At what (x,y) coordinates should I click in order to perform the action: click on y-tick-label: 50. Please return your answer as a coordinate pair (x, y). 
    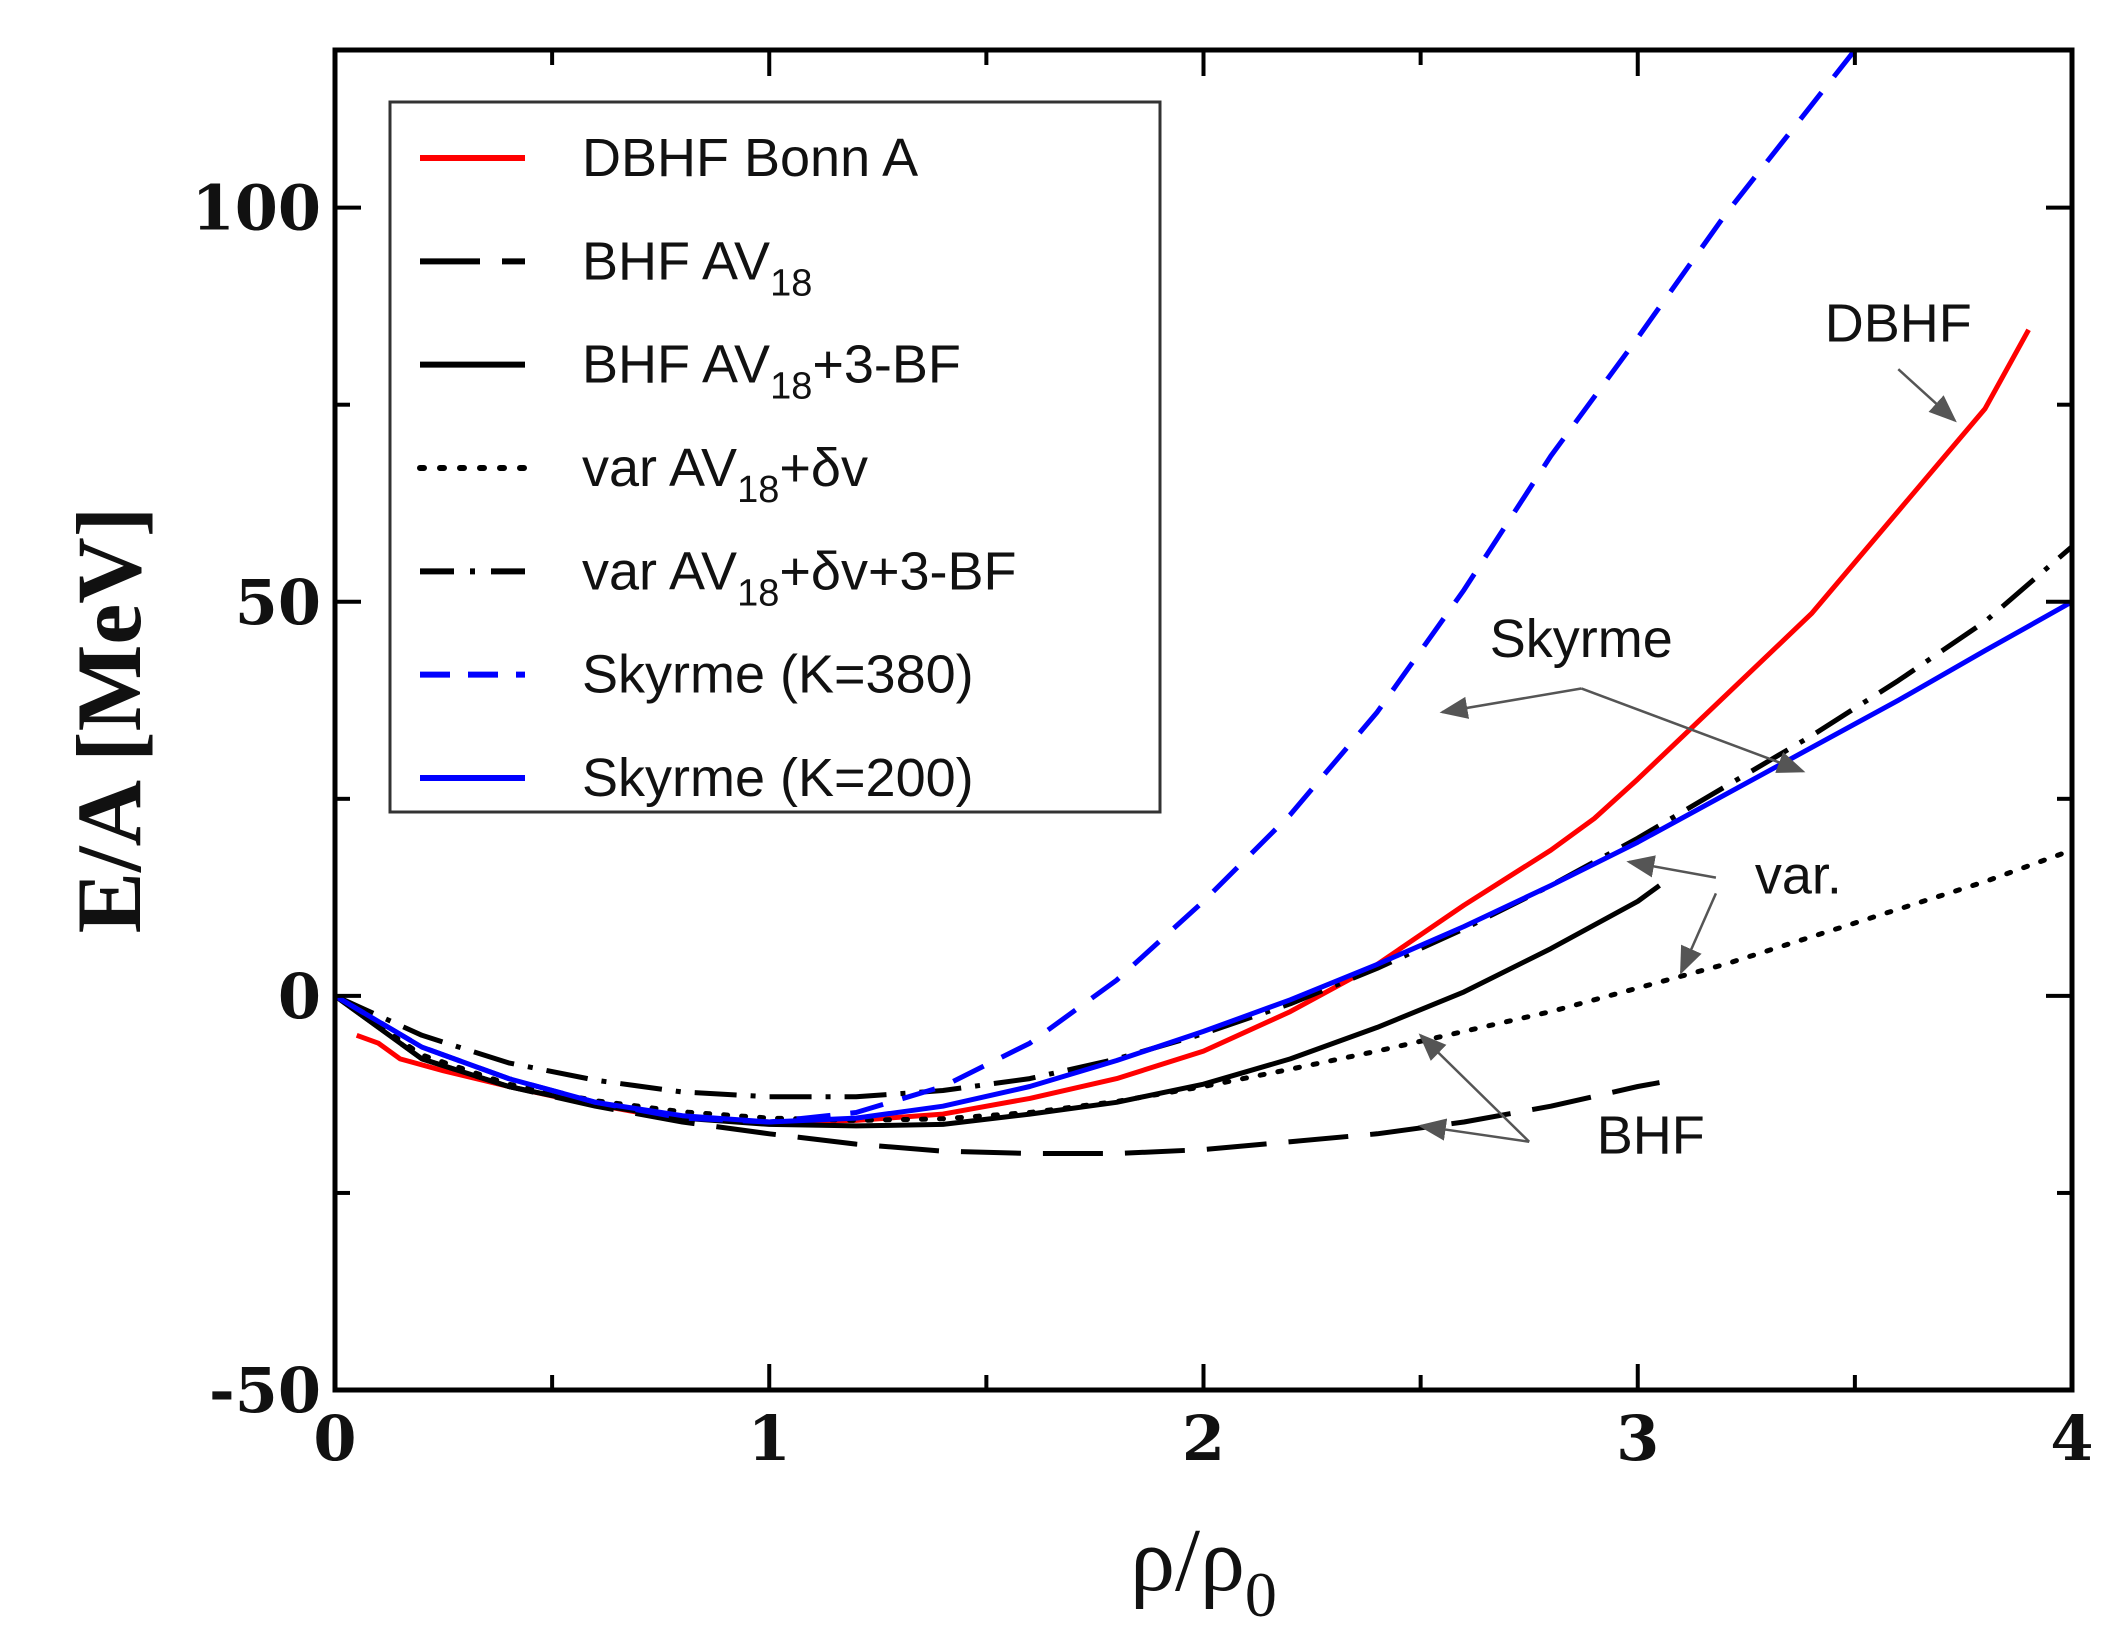
    Looking at the image, I should click on (278, 602).